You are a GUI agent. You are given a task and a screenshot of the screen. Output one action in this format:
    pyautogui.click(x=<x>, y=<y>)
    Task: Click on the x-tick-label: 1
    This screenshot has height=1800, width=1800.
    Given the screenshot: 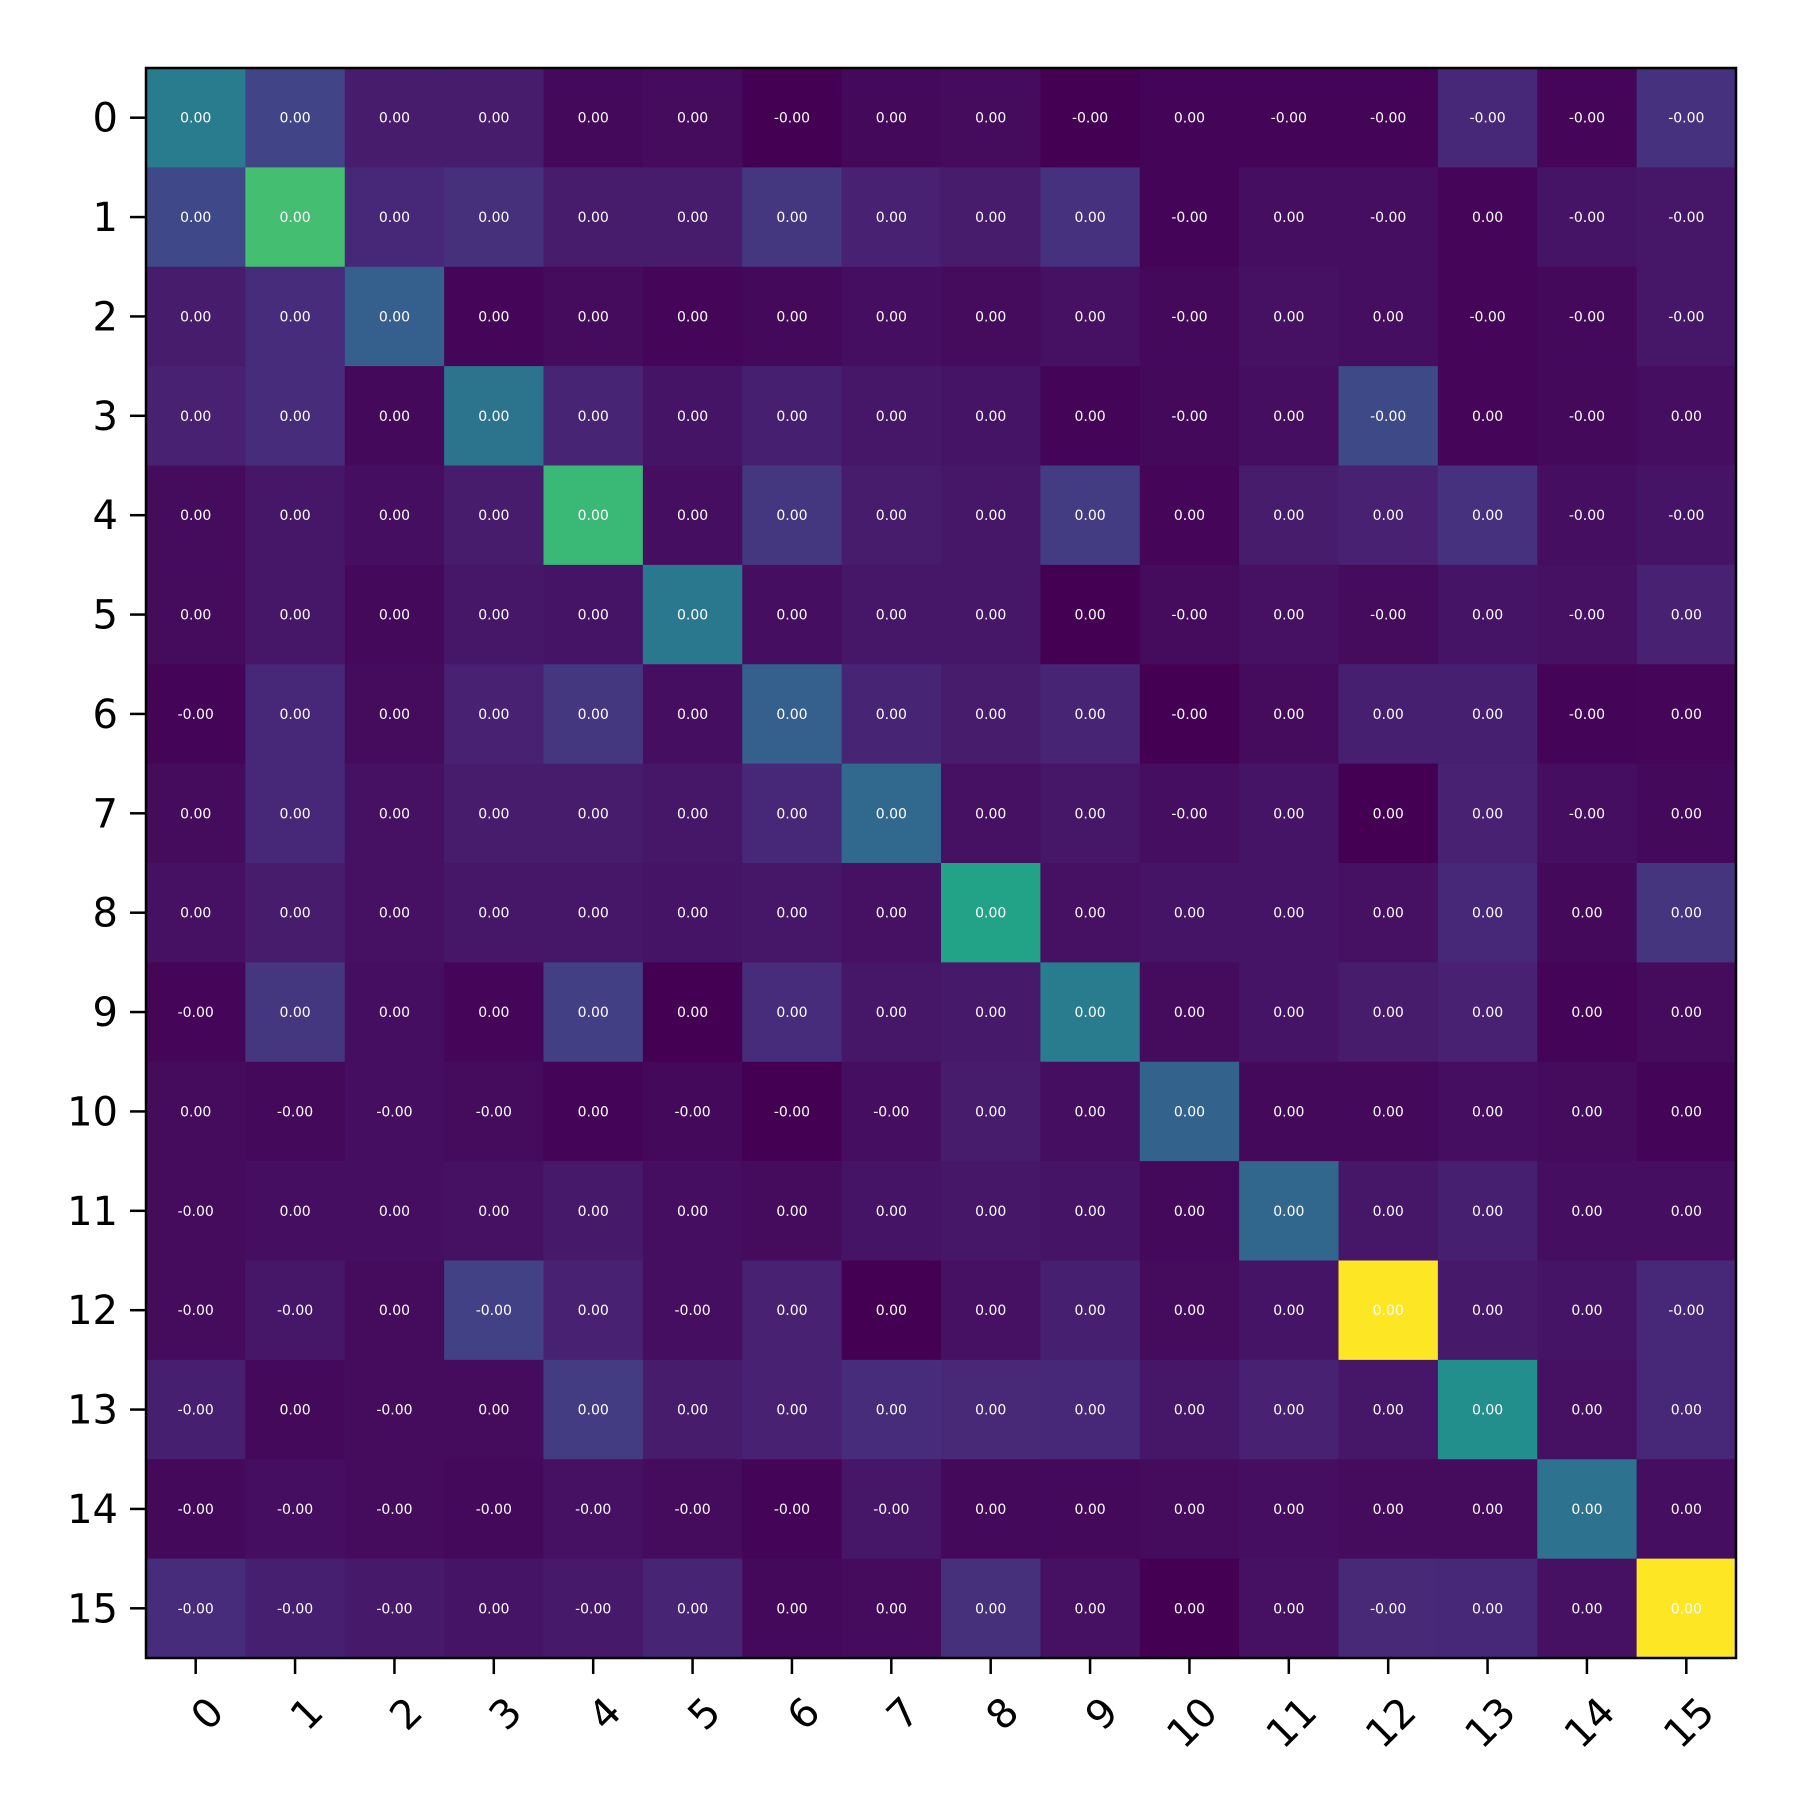 What is the action you would take?
    pyautogui.click(x=307, y=1714)
    